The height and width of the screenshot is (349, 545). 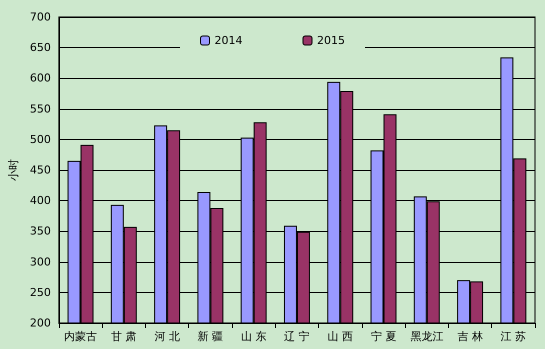 I want to click on x-tick-label: 吉 林, so click(x=470, y=336).